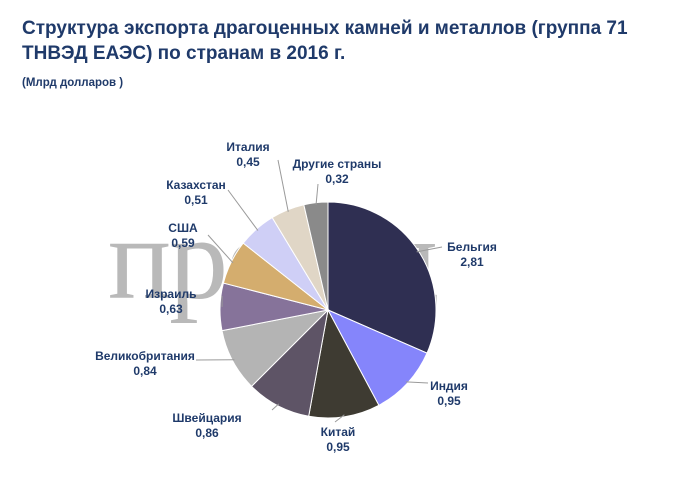 The image size is (700, 502). What do you see at coordinates (145, 356) in the screenshot?
I see `slice-label-5: Великобритания` at bounding box center [145, 356].